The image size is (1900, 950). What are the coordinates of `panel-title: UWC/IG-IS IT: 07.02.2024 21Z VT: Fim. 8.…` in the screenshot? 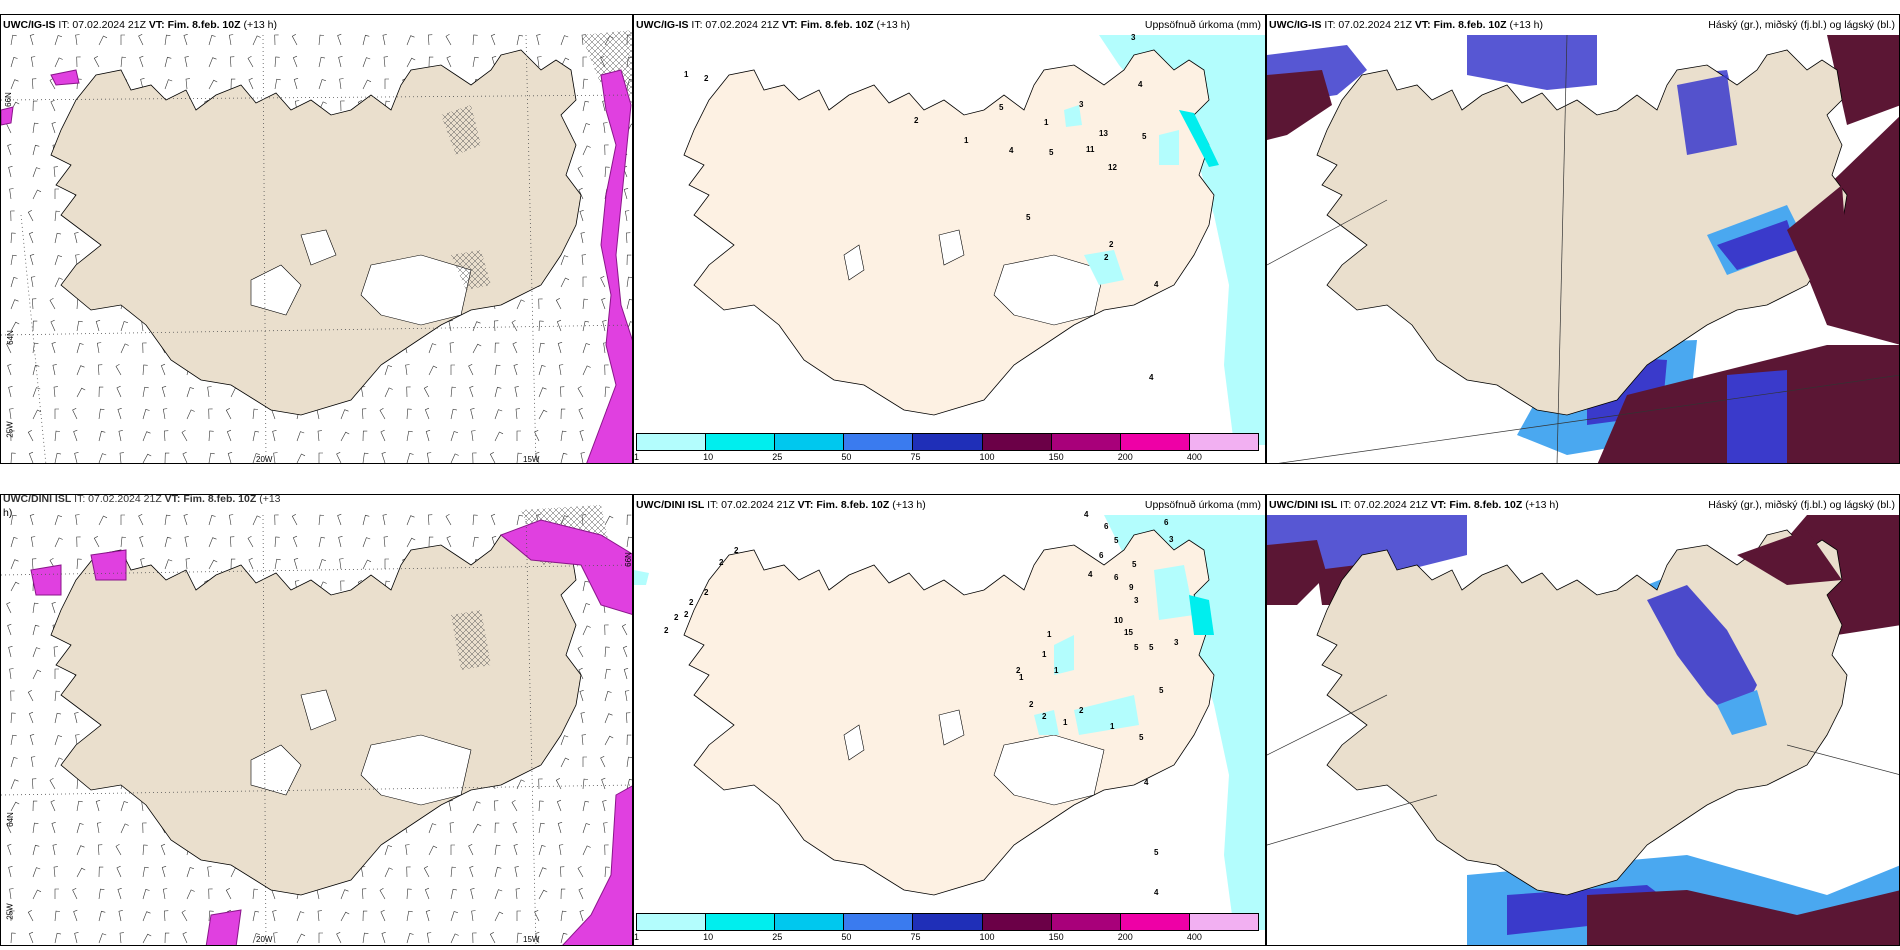 It's located at (1406, 25).